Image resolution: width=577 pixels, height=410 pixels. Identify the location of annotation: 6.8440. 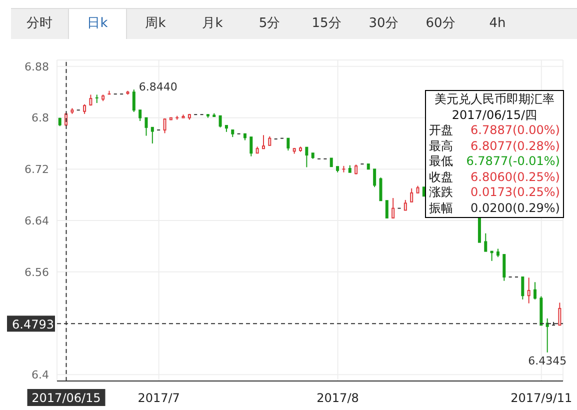
(158, 87).